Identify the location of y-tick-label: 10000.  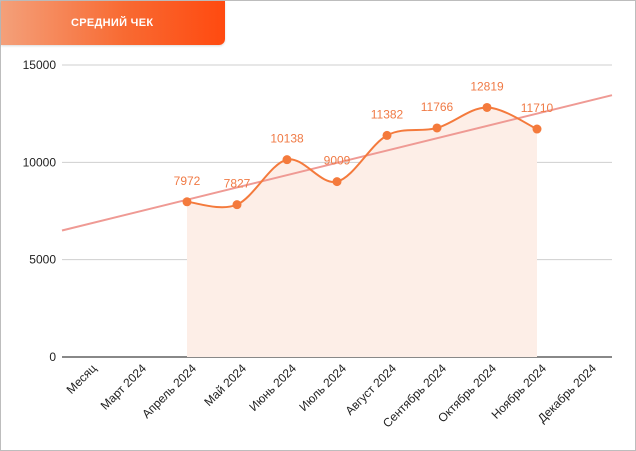
(40, 162).